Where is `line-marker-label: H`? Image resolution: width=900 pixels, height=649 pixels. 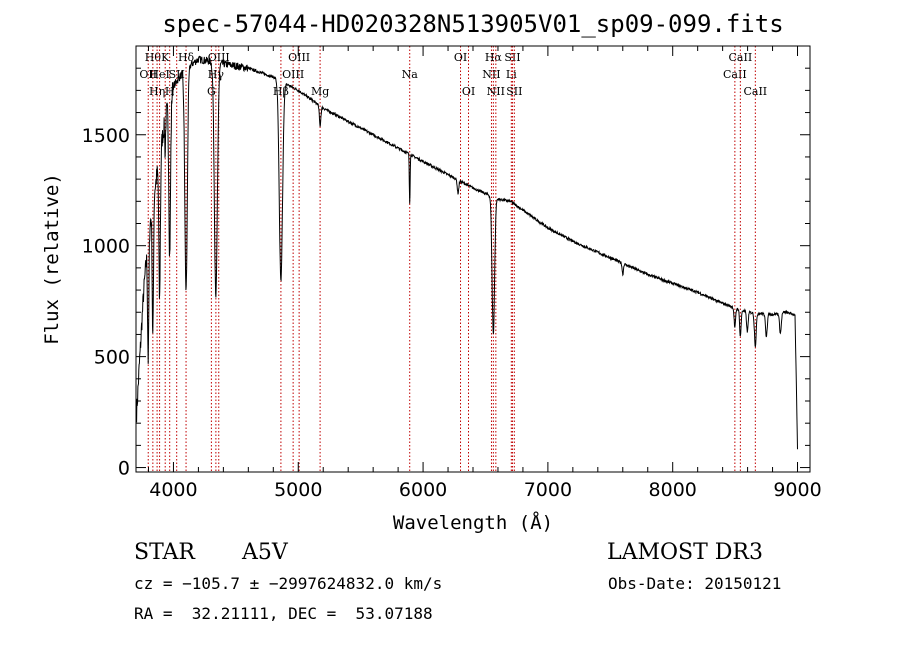 line-marker-label: H is located at coordinates (170, 91).